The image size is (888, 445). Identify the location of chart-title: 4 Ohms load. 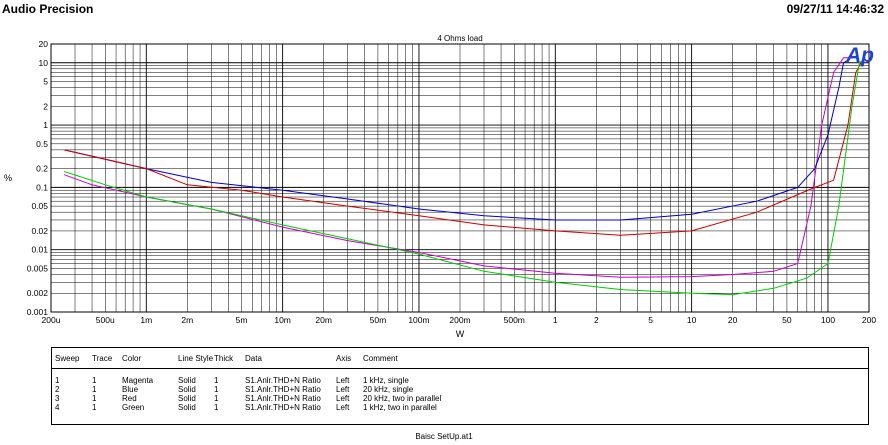
(459, 38).